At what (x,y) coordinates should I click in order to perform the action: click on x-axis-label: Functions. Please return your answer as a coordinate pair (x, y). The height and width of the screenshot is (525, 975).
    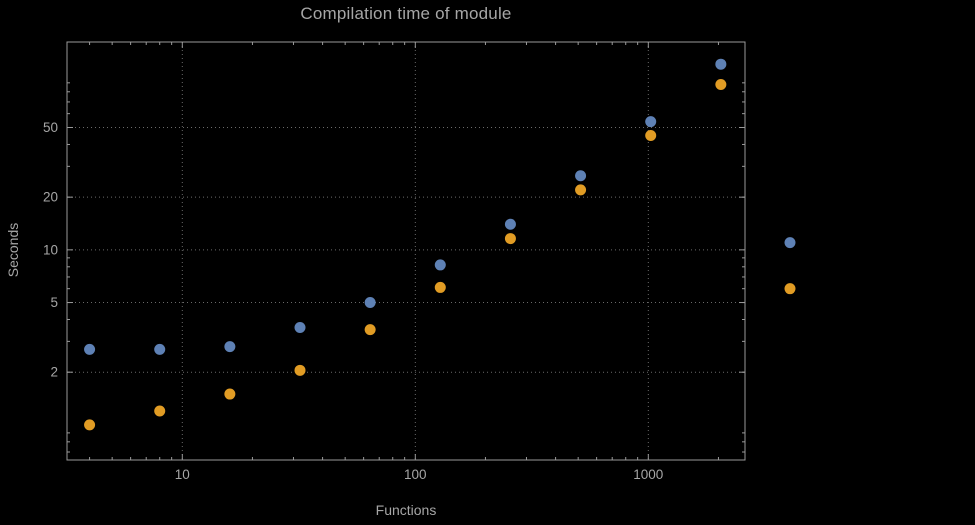
    Looking at the image, I should click on (406, 510).